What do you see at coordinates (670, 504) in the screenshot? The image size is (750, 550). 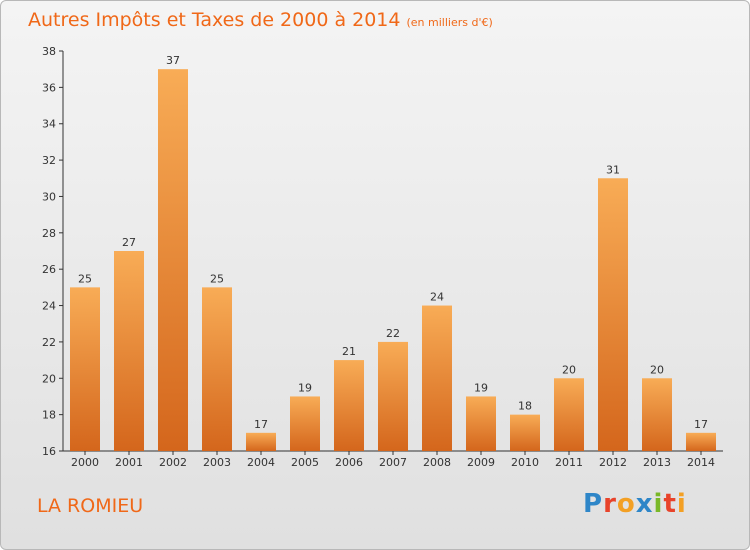 I see `logo-letter: t` at bounding box center [670, 504].